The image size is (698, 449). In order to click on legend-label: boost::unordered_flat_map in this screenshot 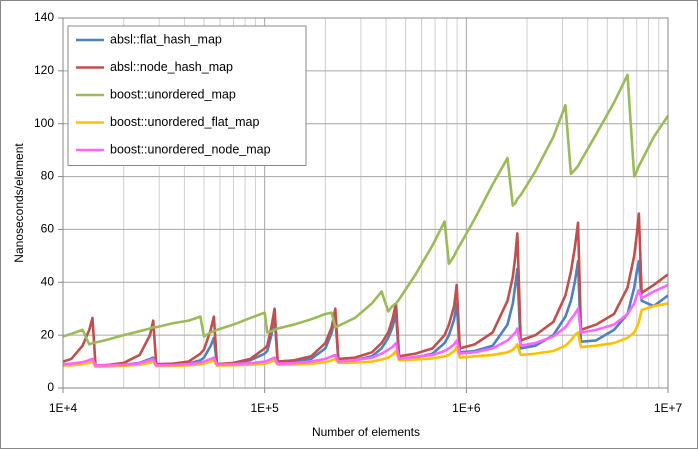, I will do `click(184, 122)`.